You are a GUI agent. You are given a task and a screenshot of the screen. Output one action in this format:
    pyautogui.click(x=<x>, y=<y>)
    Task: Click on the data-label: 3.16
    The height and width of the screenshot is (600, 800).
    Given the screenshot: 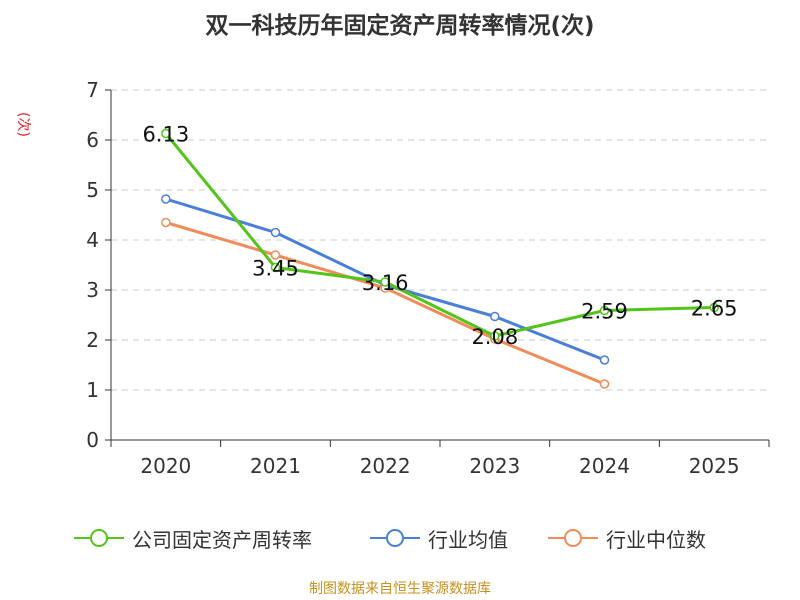 What is the action you would take?
    pyautogui.click(x=385, y=283)
    